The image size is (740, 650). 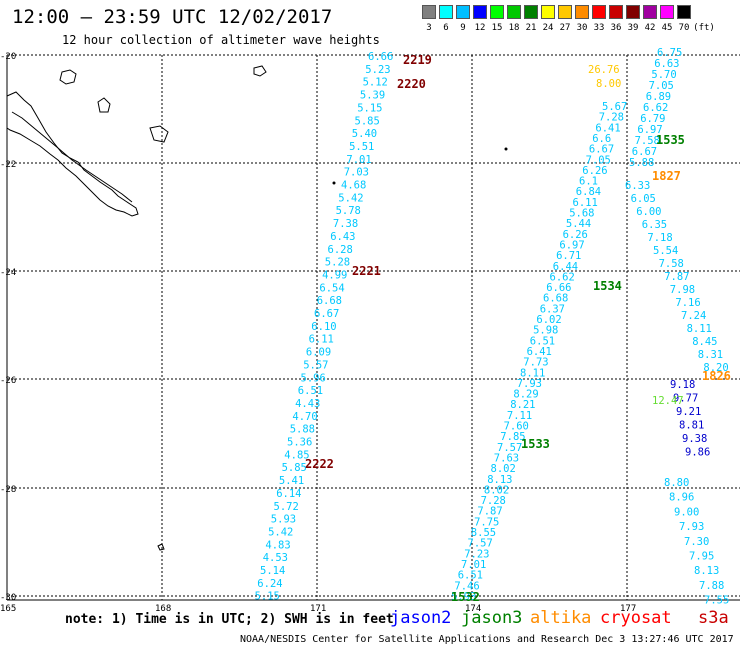 I want to click on wave-height-value: 5.67, so click(x=614, y=107).